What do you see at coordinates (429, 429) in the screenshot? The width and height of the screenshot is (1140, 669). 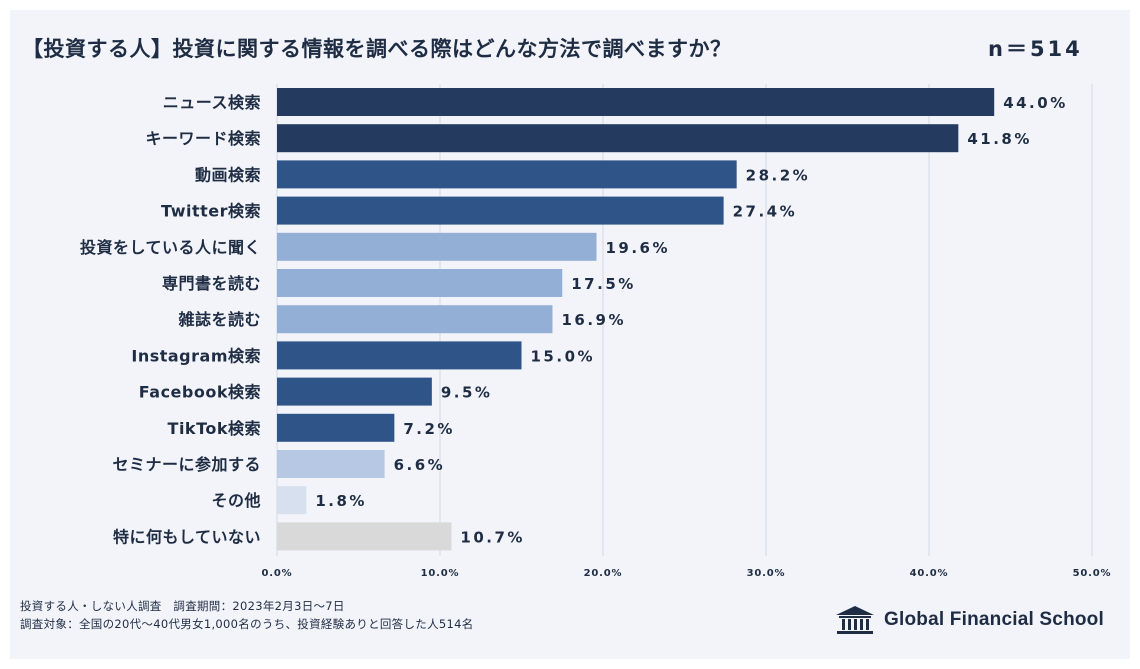 I see `value-label: 7.2%` at bounding box center [429, 429].